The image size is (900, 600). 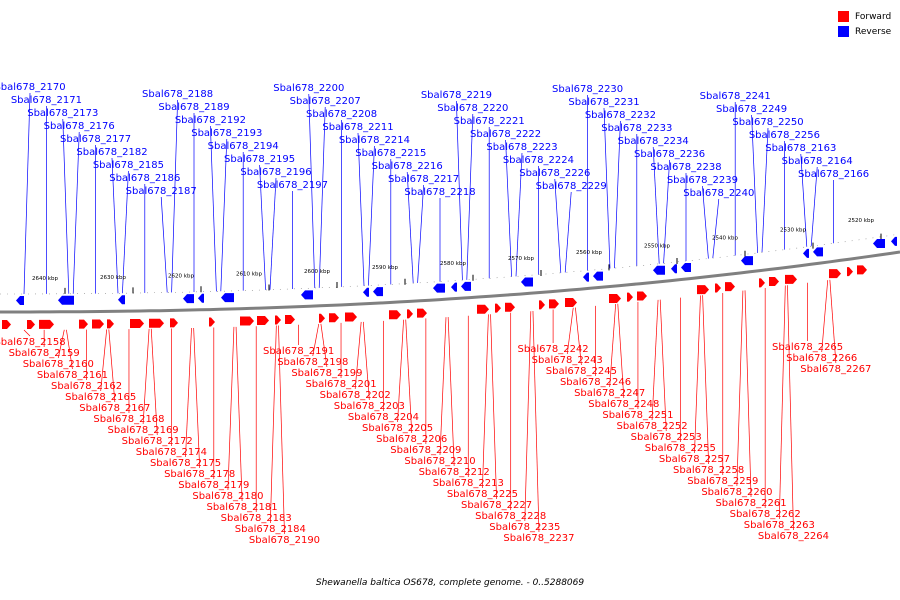 What do you see at coordinates (213, 485) in the screenshot?
I see `gene-label: Sbal678_2179` at bounding box center [213, 485].